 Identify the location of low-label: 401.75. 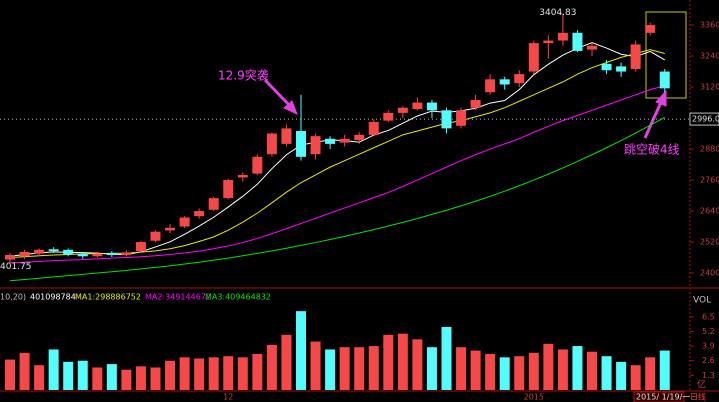
(16, 267).